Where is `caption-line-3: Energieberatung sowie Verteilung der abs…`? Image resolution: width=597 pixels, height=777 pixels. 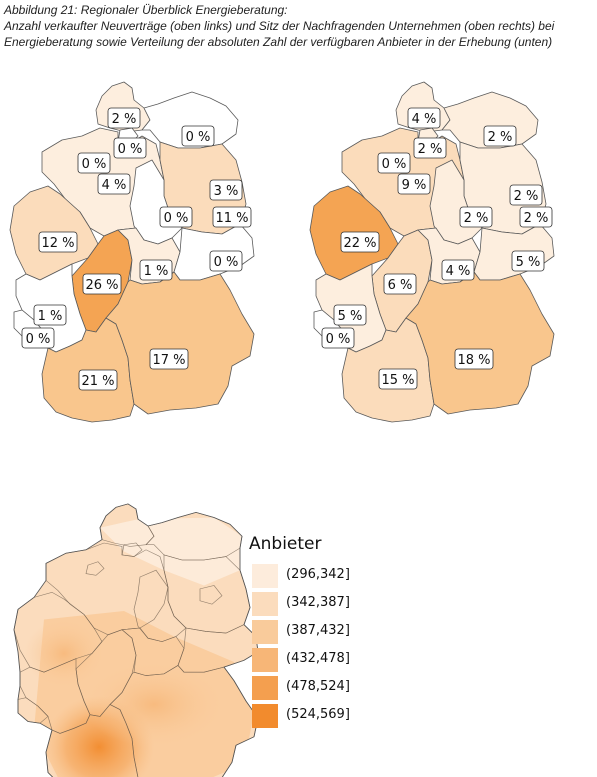 caption-line-3: Energieberatung sowie Verteilung der abs… is located at coordinates (278, 42).